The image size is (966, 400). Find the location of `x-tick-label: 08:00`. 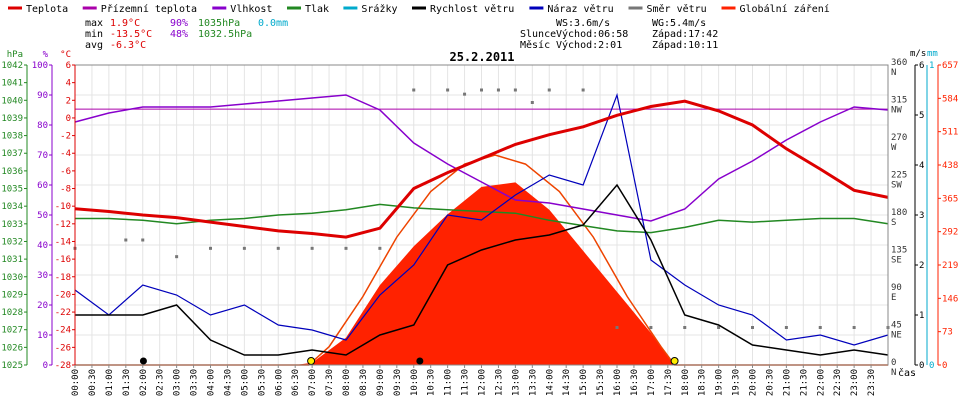

x-tick-label: 08:00 is located at coordinates (347, 382).